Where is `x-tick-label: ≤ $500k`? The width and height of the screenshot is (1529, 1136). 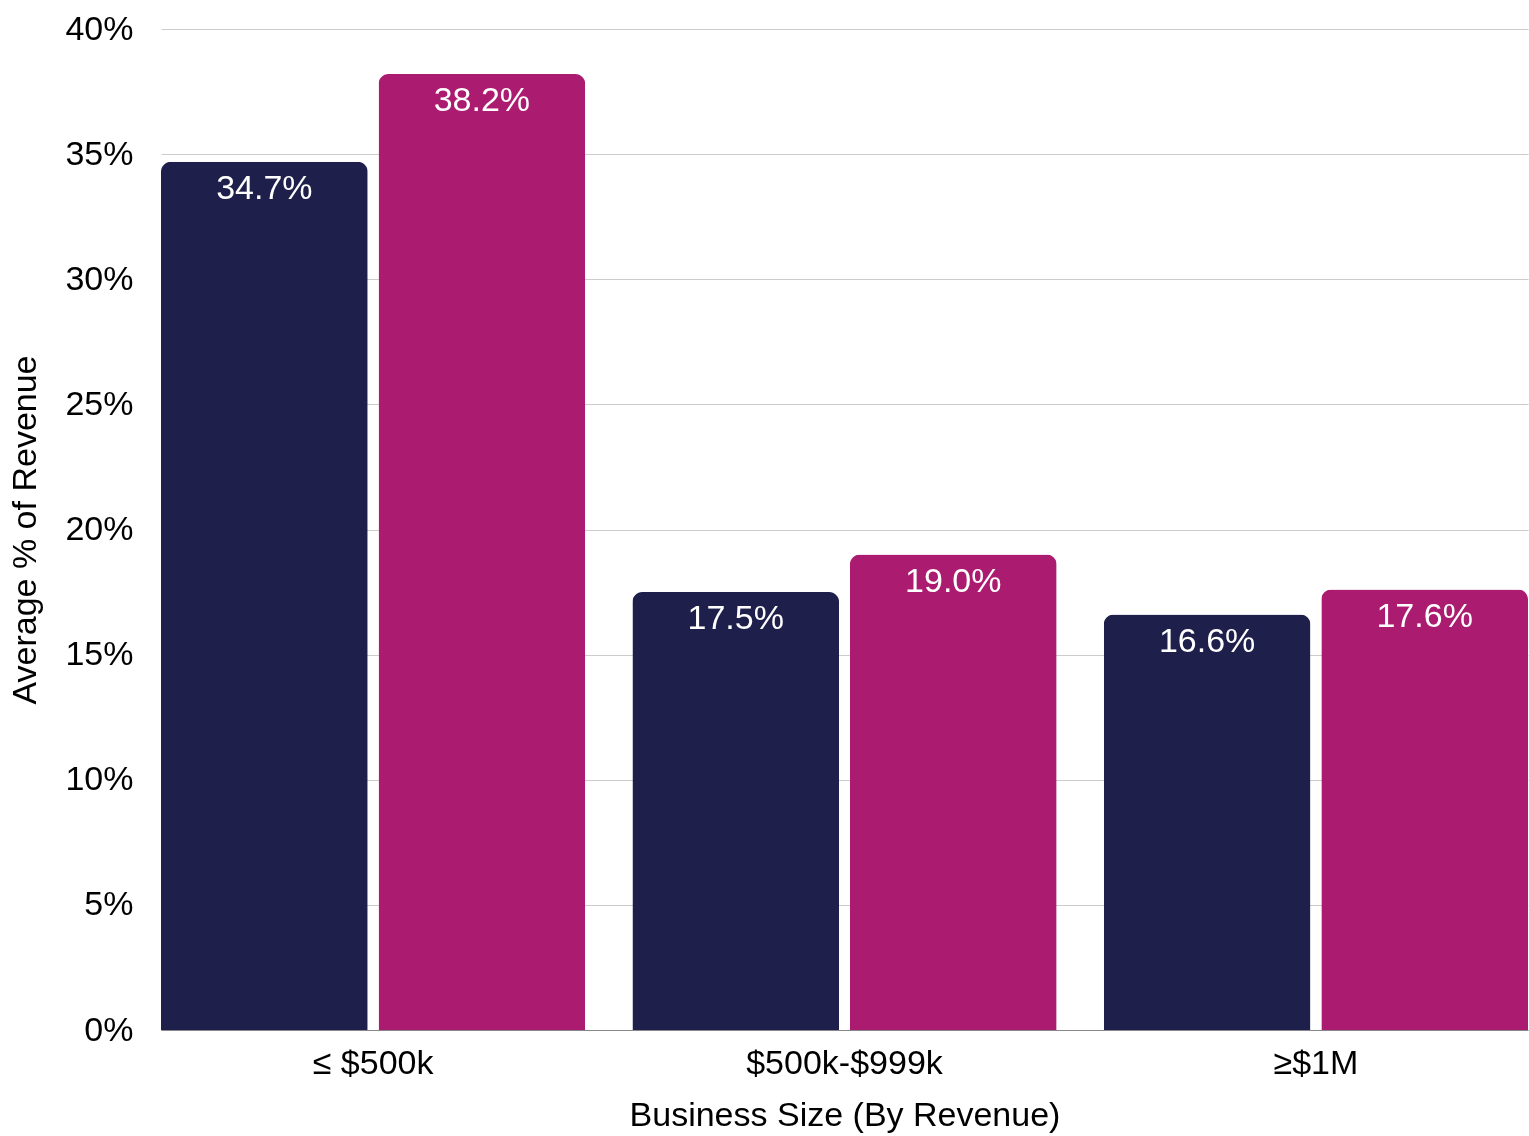
x-tick-label: ≤ $500k is located at coordinates (373, 1061).